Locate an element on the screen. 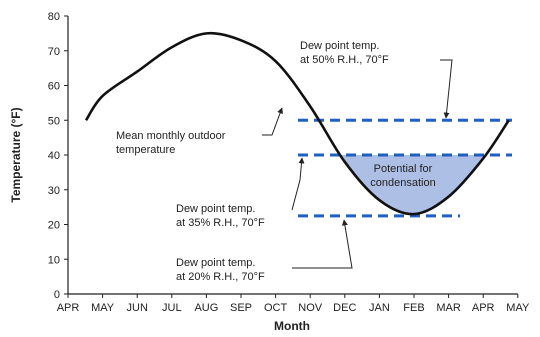 This screenshot has height=337, width=540. dew35-label-line1: Dew point temp. is located at coordinates (215, 209).